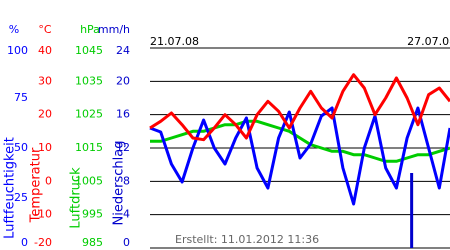 The image size is (450, 250). I want to click on y-tick-label: -10, so click(43, 214).